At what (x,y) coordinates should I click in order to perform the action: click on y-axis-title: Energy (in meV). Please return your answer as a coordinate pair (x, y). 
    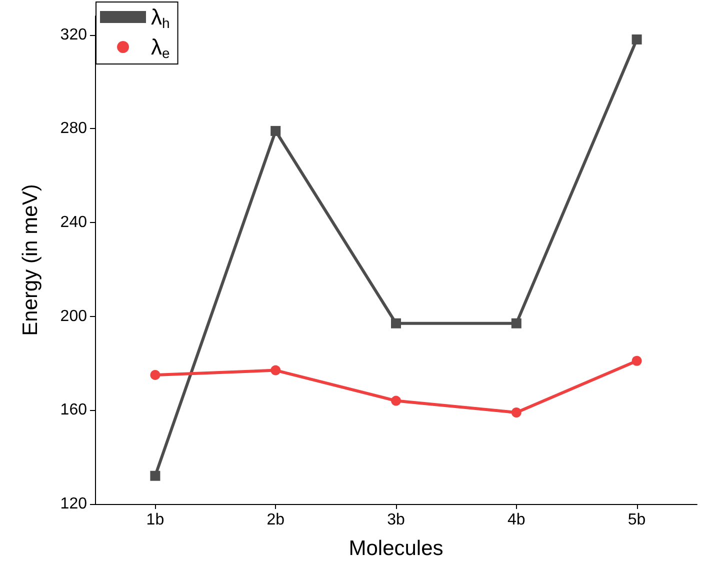
    Looking at the image, I should click on (30, 260).